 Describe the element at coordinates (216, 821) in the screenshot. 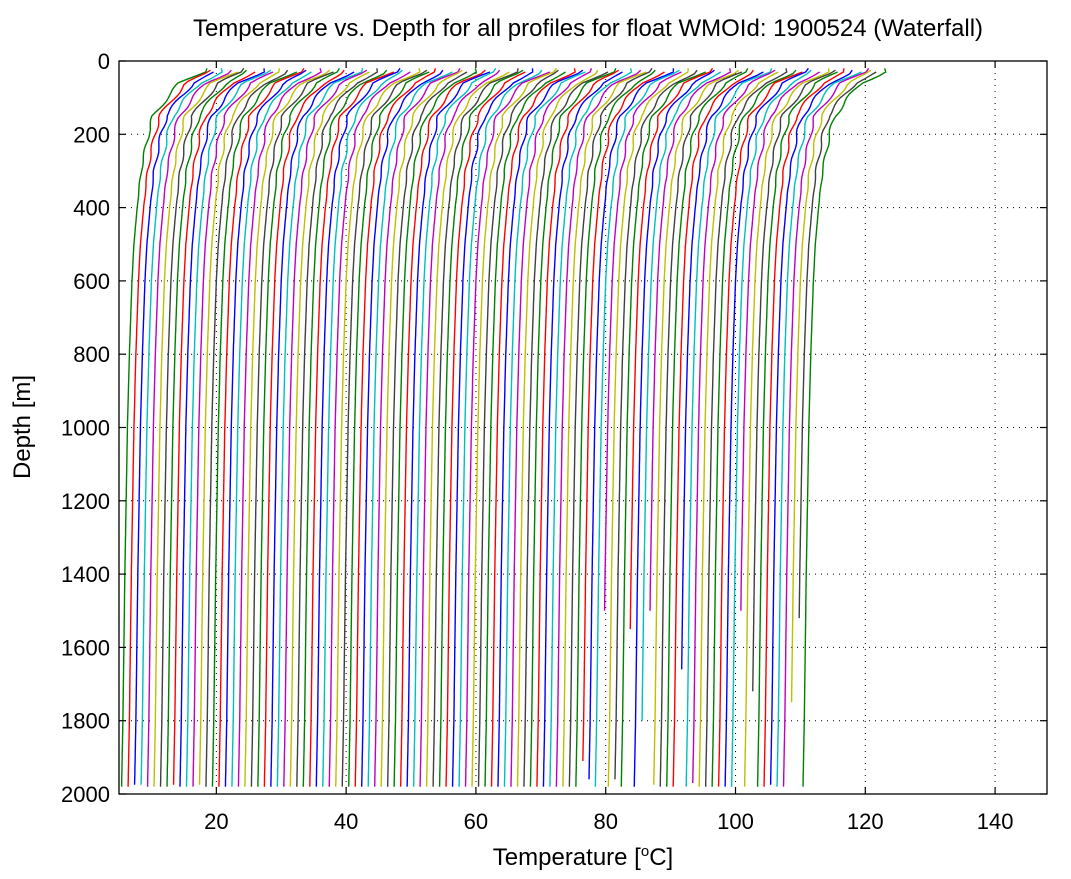

I see `x-tick-label: 20` at that location.